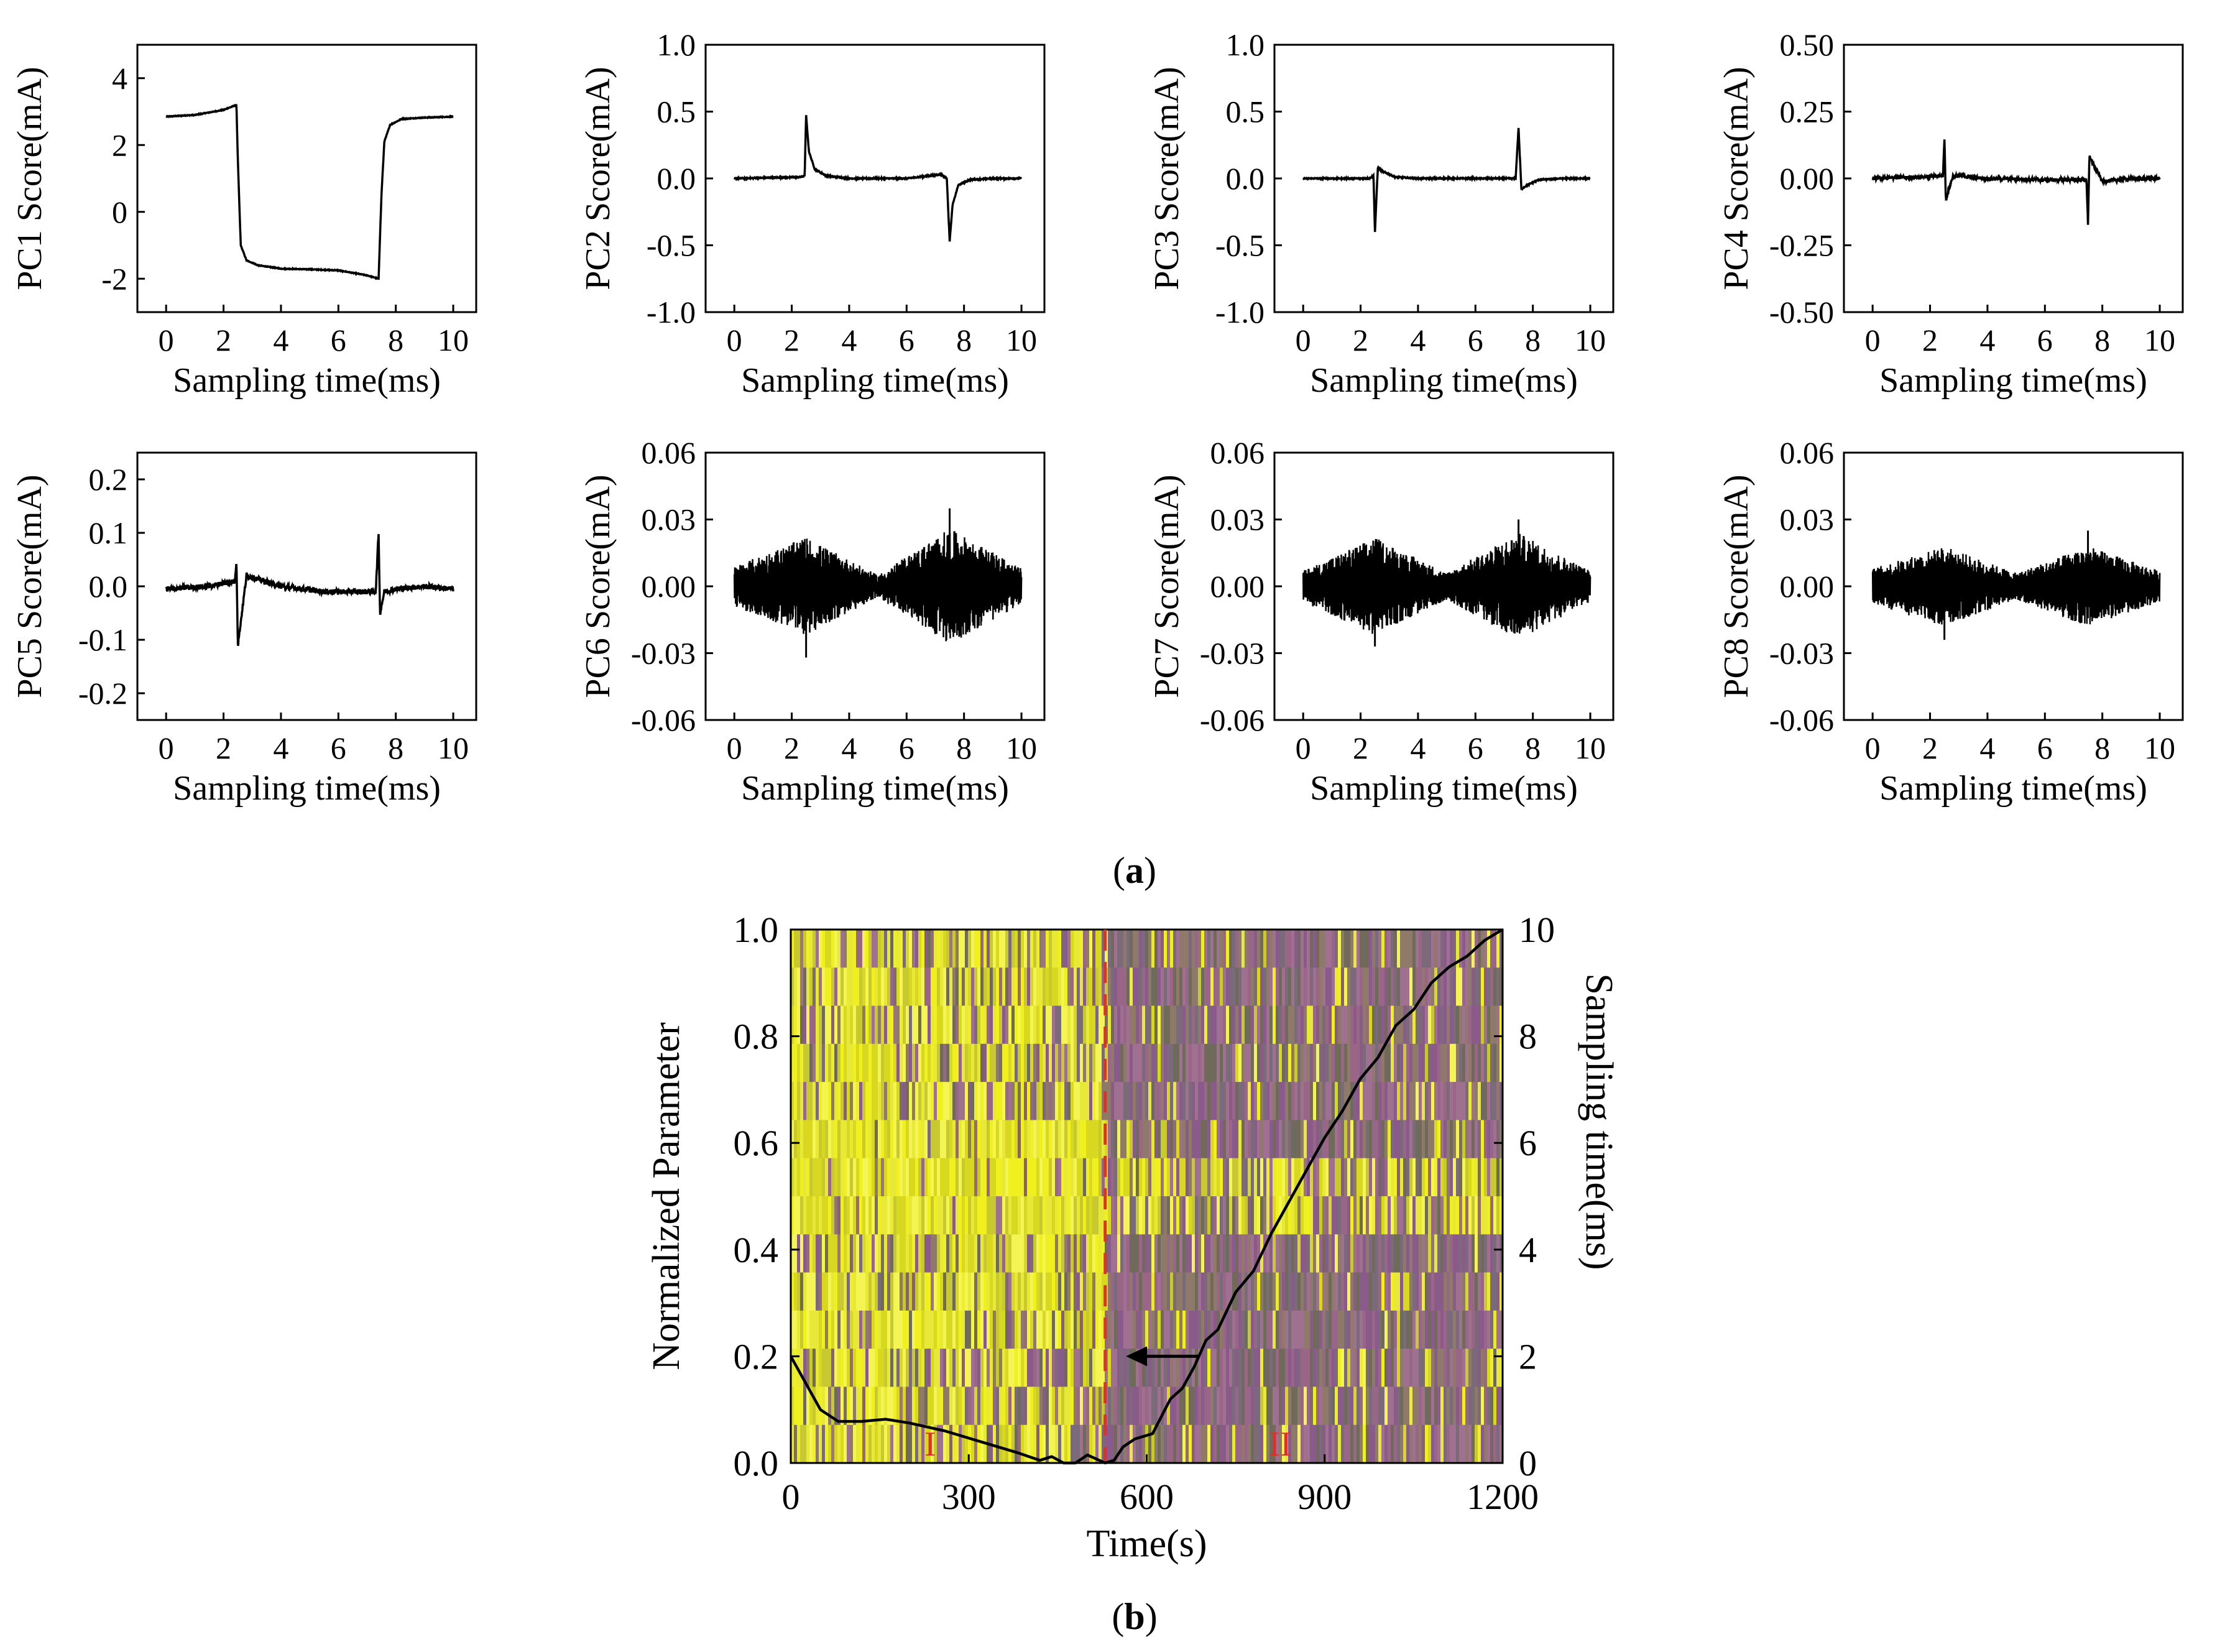  What do you see at coordinates (756, 930) in the screenshot?
I see `y-tick-label: 1.0` at bounding box center [756, 930].